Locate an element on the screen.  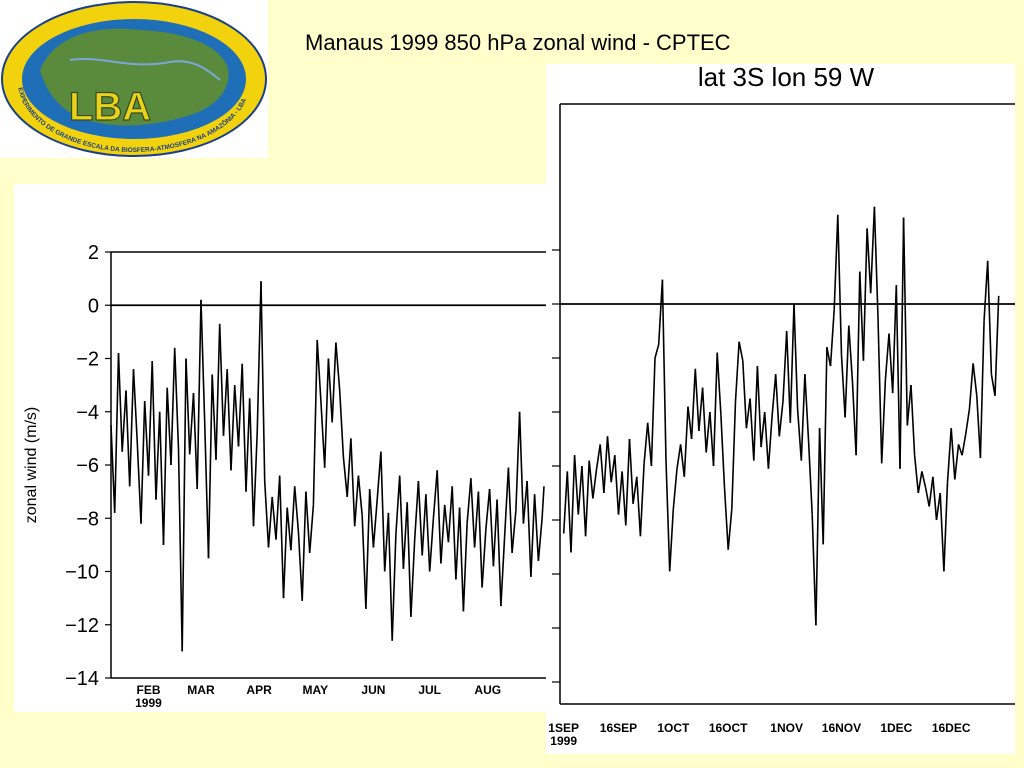
y-tick-label: −10 is located at coordinates (82, 573).